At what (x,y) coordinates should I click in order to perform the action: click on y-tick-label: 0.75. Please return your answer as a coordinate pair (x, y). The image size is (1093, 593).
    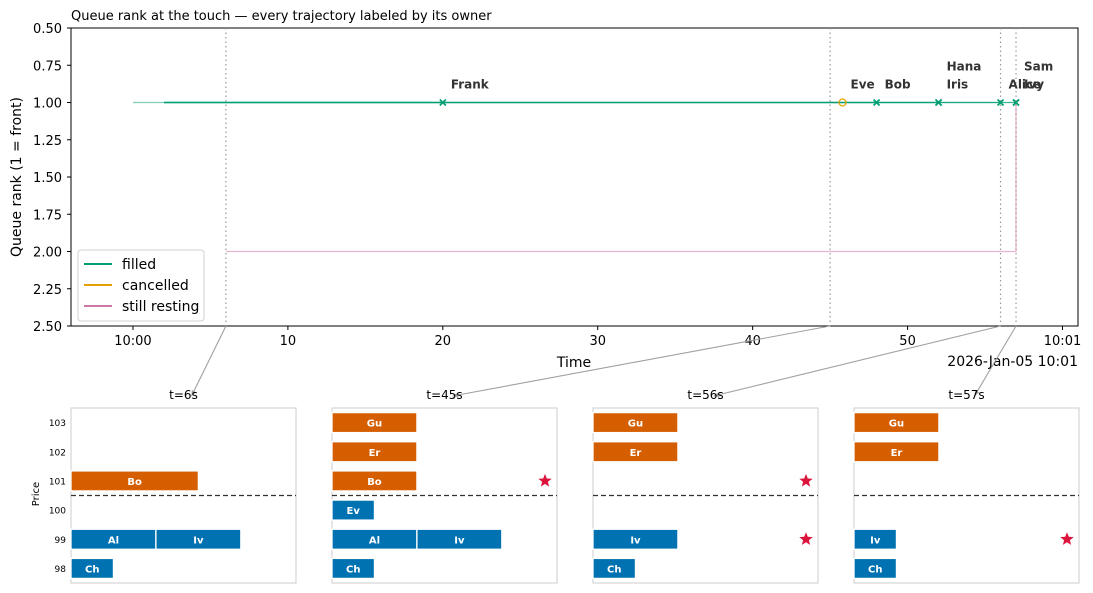
    Looking at the image, I should click on (47, 66).